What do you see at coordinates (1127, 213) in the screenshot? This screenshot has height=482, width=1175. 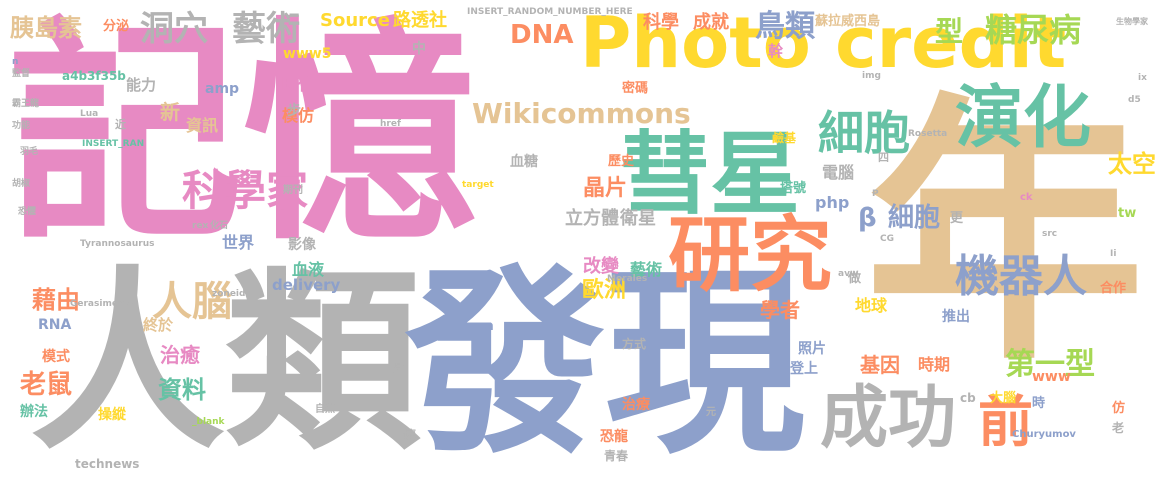 I see `word: tw` at bounding box center [1127, 213].